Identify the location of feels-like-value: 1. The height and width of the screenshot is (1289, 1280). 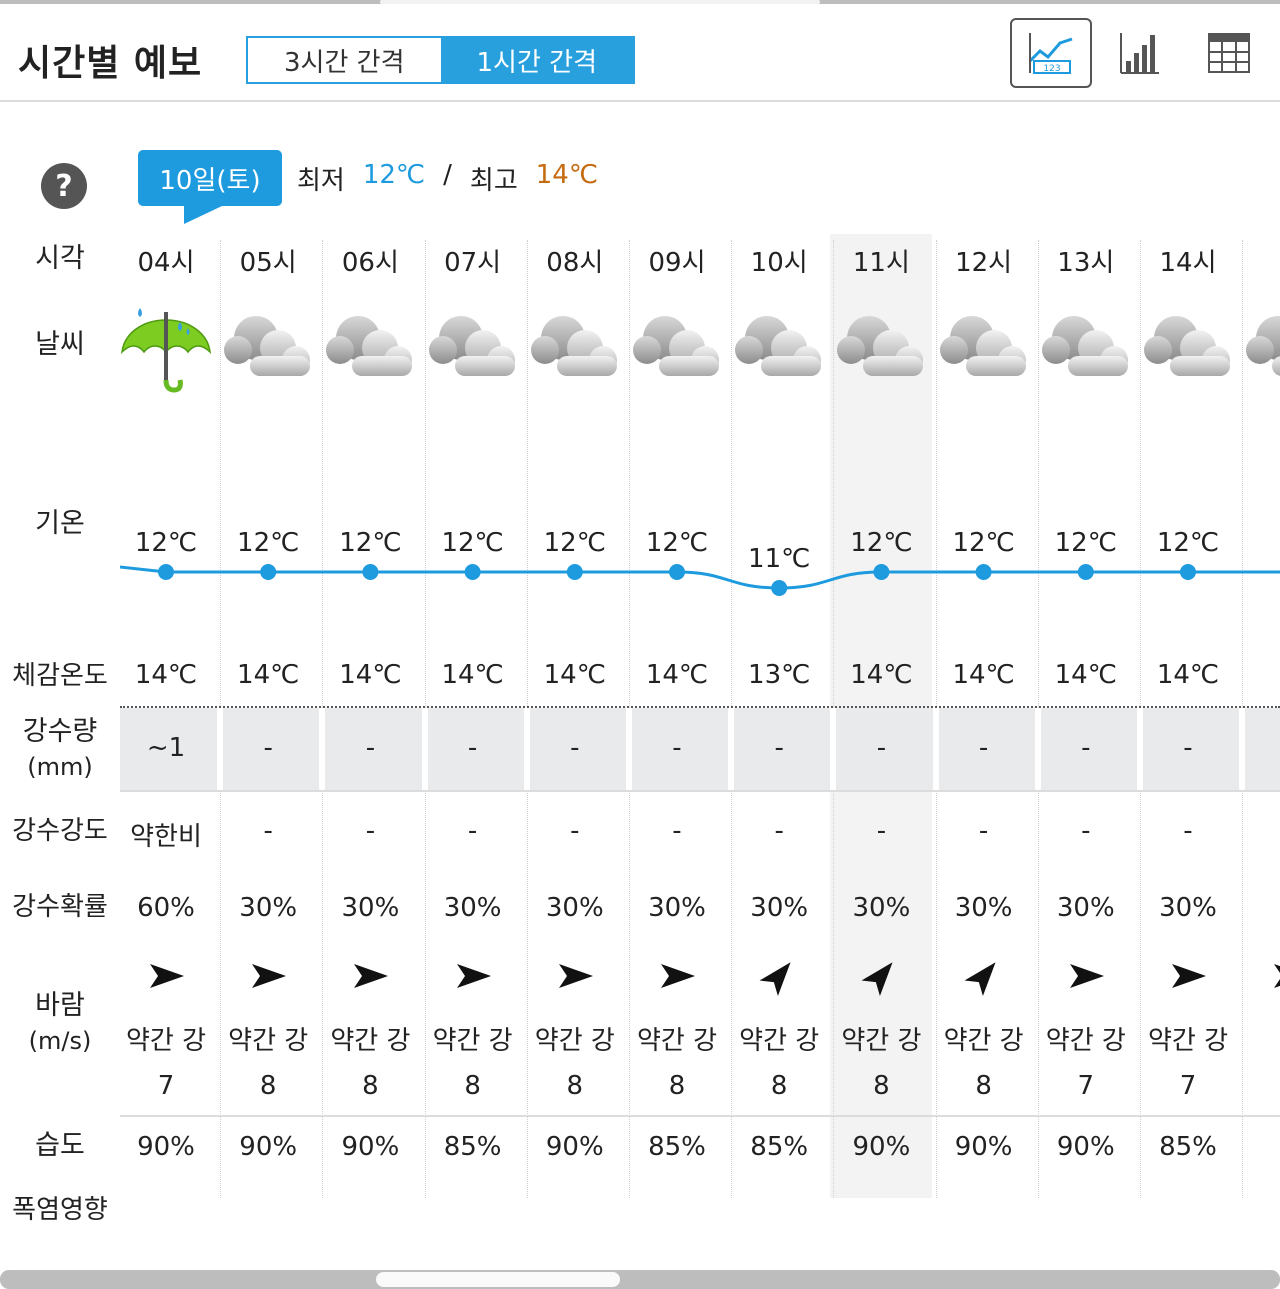
(1259, 675).